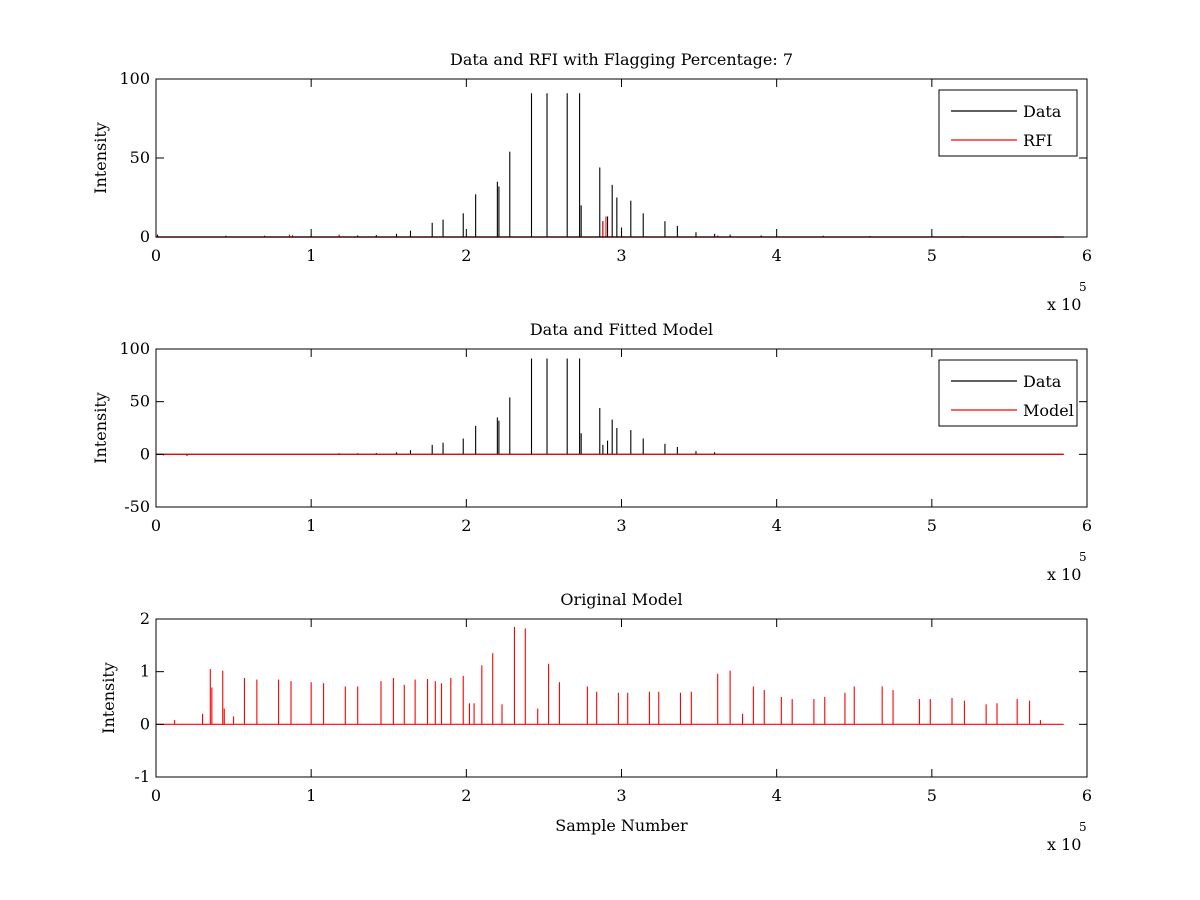  What do you see at coordinates (137, 506) in the screenshot?
I see `y-tick-label: -50` at bounding box center [137, 506].